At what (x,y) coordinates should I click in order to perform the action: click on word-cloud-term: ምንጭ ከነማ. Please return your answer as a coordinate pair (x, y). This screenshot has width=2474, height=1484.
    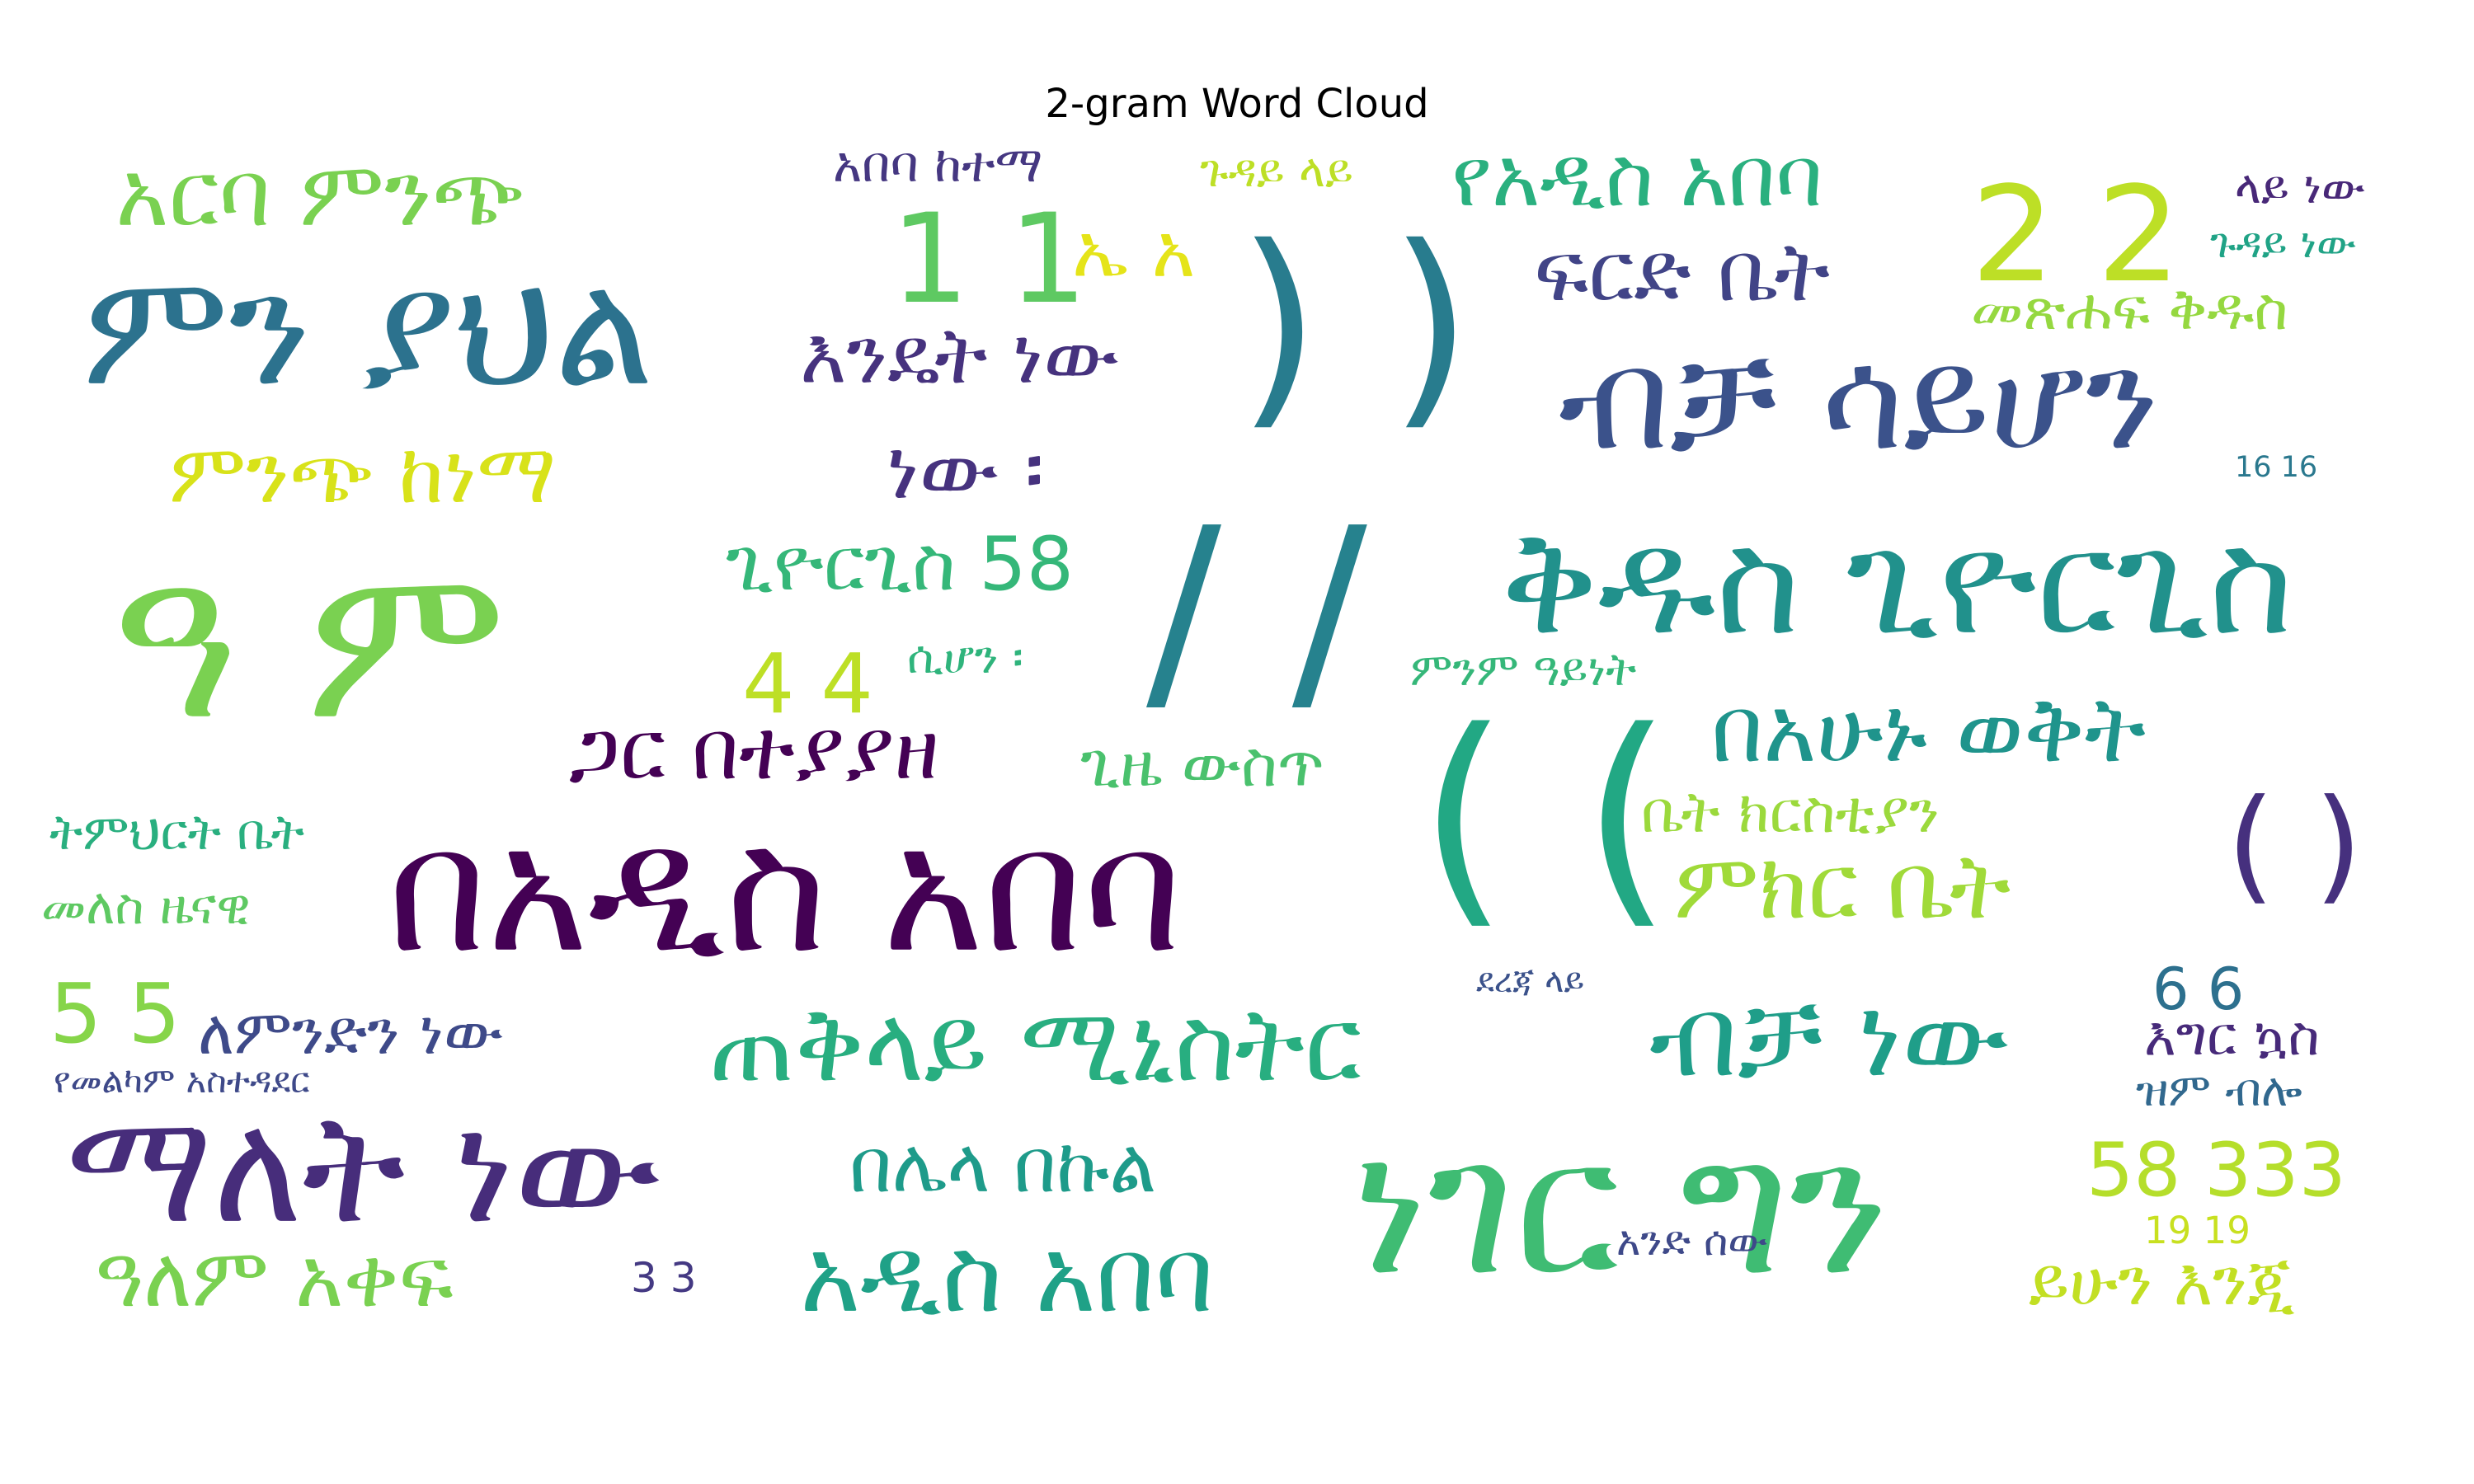
    Looking at the image, I should click on (363, 473).